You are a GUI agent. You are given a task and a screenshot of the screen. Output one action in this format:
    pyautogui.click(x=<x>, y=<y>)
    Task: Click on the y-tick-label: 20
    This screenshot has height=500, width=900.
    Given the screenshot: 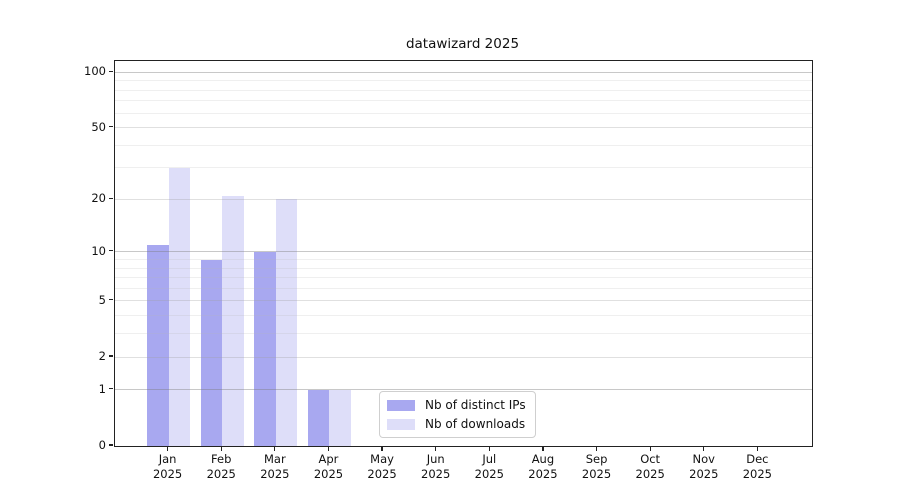 What is the action you would take?
    pyautogui.click(x=98, y=198)
    